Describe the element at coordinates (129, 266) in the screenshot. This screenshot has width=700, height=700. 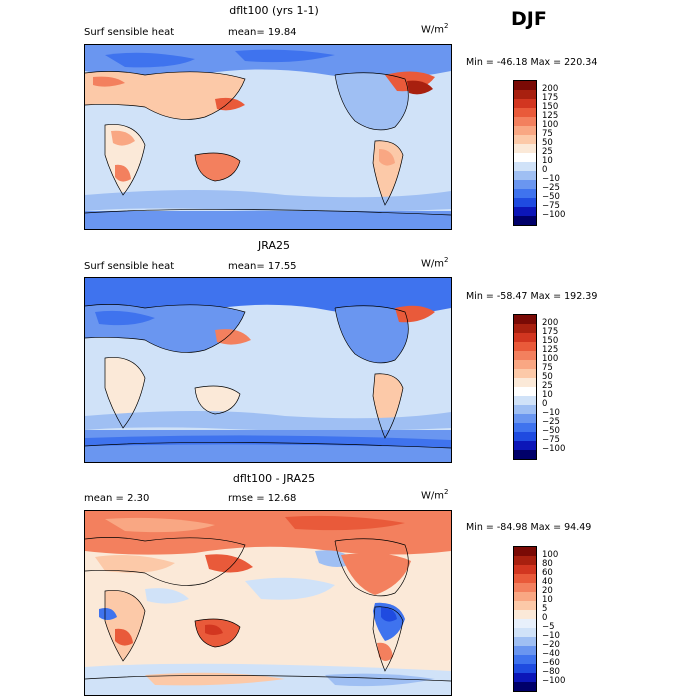
I see `panel-2-variable-label: Surf sensible heat` at that location.